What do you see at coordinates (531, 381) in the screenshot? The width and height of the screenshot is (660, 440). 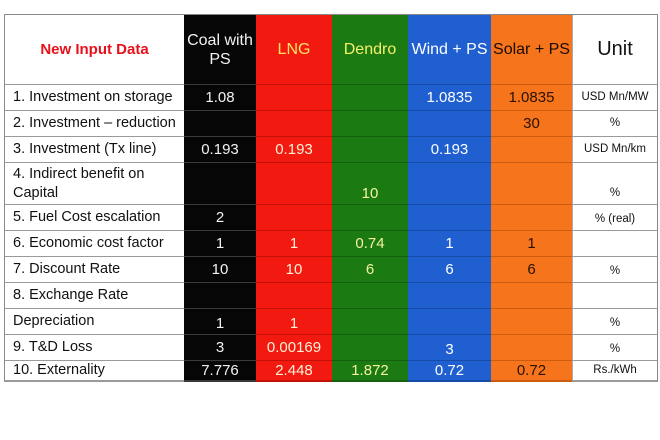 I see `cell-solar-empty` at bounding box center [531, 381].